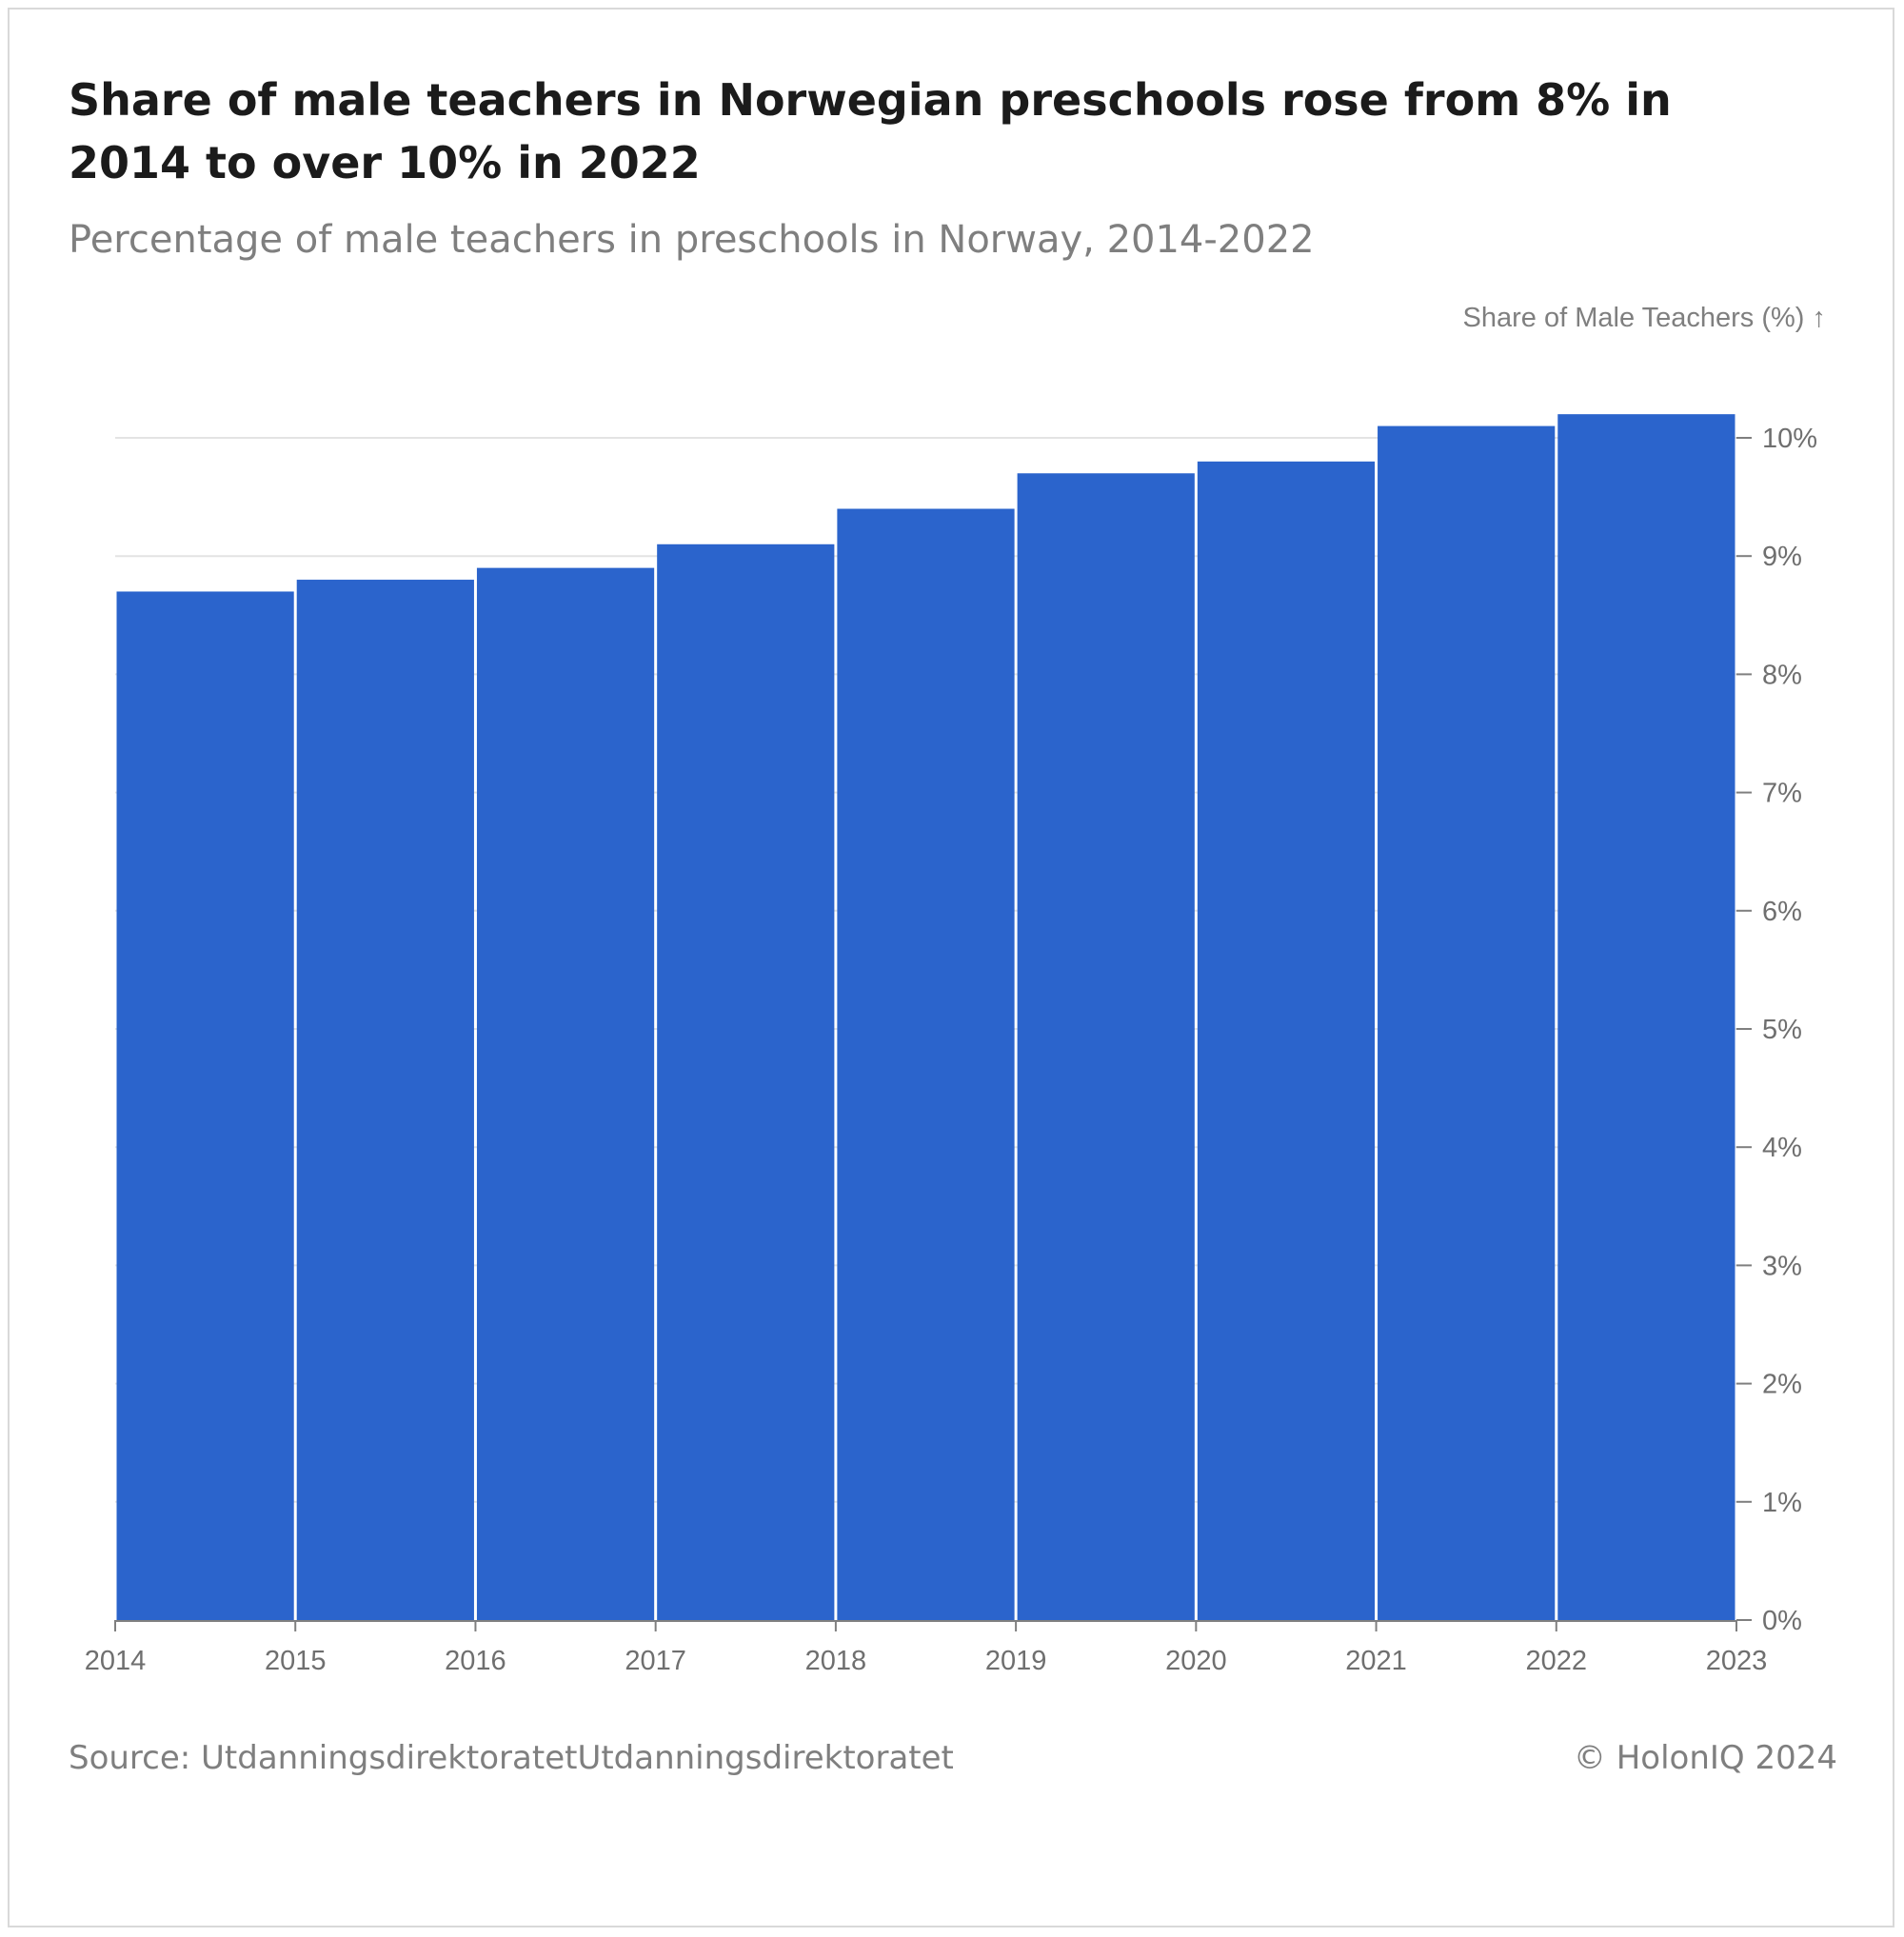 The width and height of the screenshot is (1904, 1937). What do you see at coordinates (1286, 1041) in the screenshot?
I see `bar-2020` at bounding box center [1286, 1041].